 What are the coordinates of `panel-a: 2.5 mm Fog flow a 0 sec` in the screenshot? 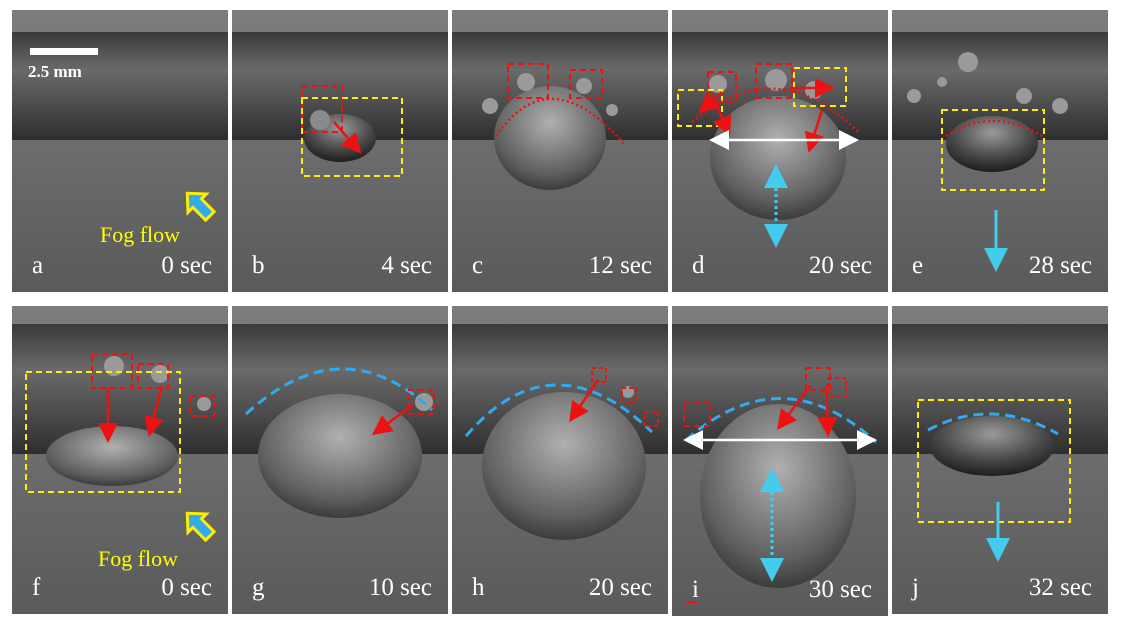 It's located at (120, 151).